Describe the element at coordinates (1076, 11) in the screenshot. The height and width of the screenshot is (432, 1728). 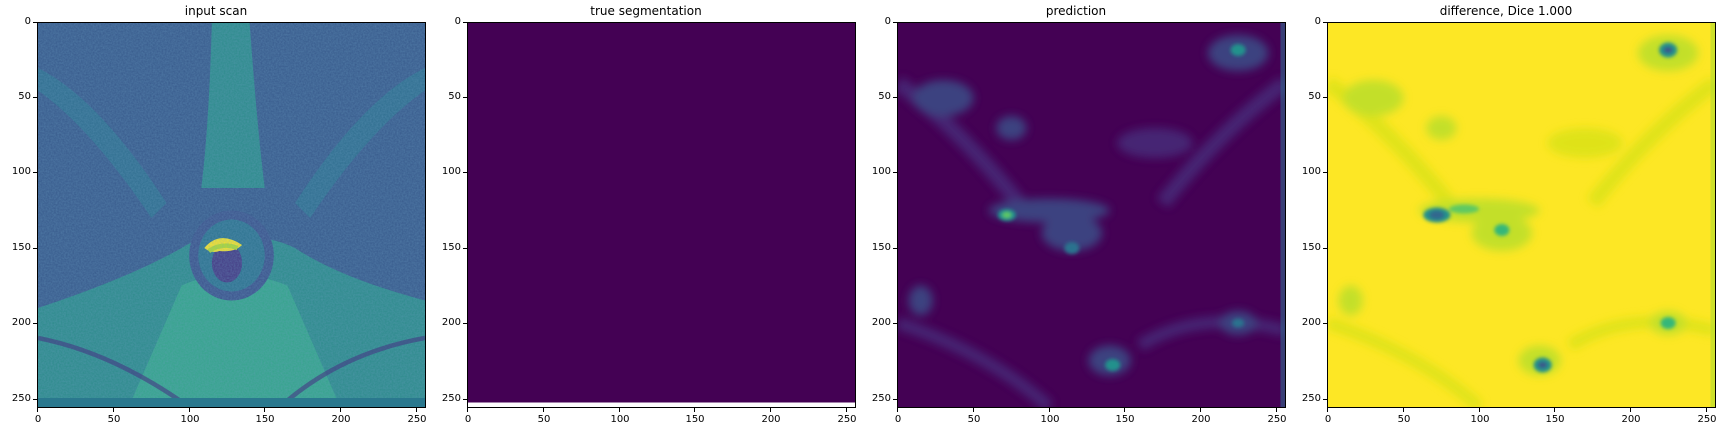
I see `panel-title: prediction` at that location.